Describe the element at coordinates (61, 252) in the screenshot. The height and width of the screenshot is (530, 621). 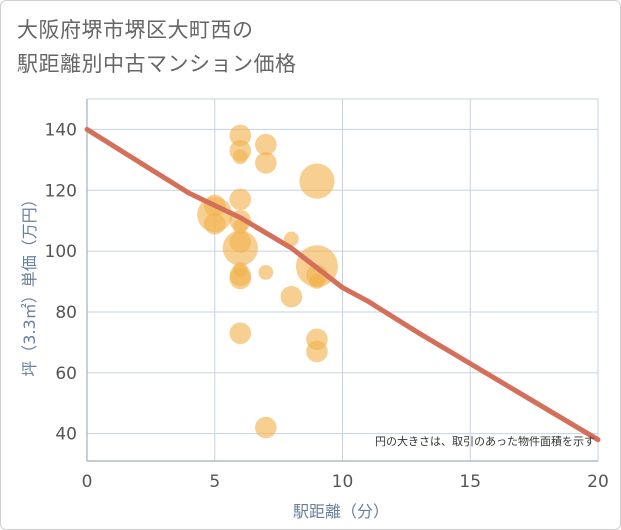
I see `y-tick-label: 100` at that location.